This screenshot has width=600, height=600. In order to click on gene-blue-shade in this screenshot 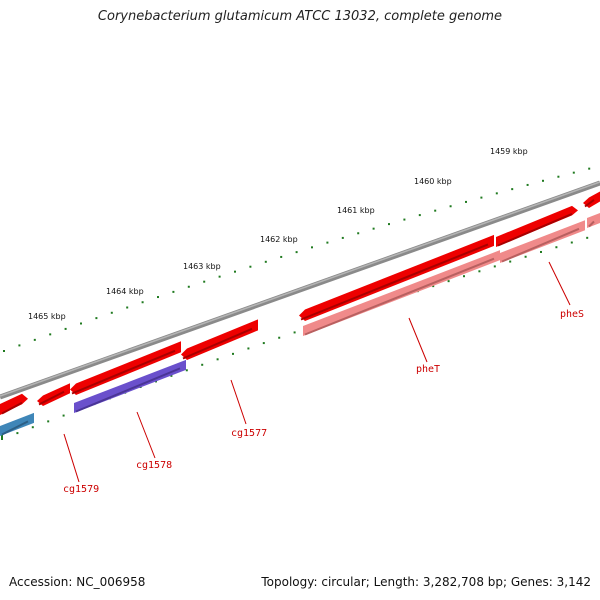, I will do `click(15, 428)`.